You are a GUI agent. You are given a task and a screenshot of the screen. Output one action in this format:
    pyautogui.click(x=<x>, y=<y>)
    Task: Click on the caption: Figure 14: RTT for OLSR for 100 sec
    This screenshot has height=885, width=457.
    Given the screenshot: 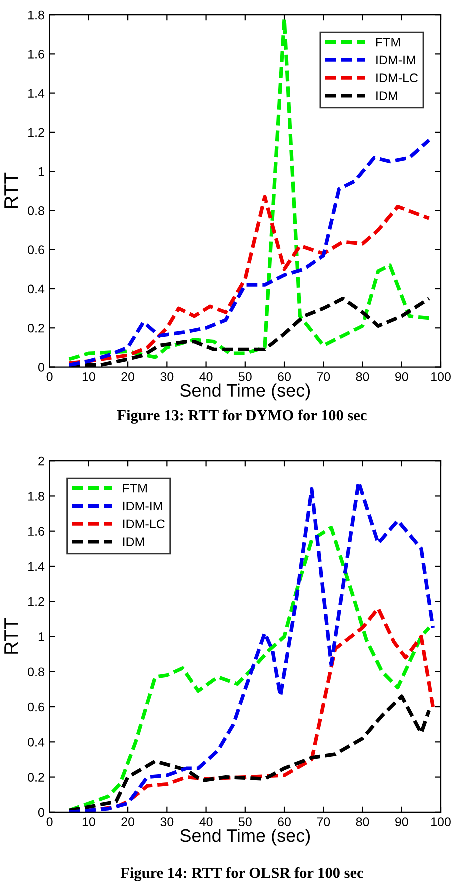 What is the action you would take?
    pyautogui.click(x=242, y=874)
    